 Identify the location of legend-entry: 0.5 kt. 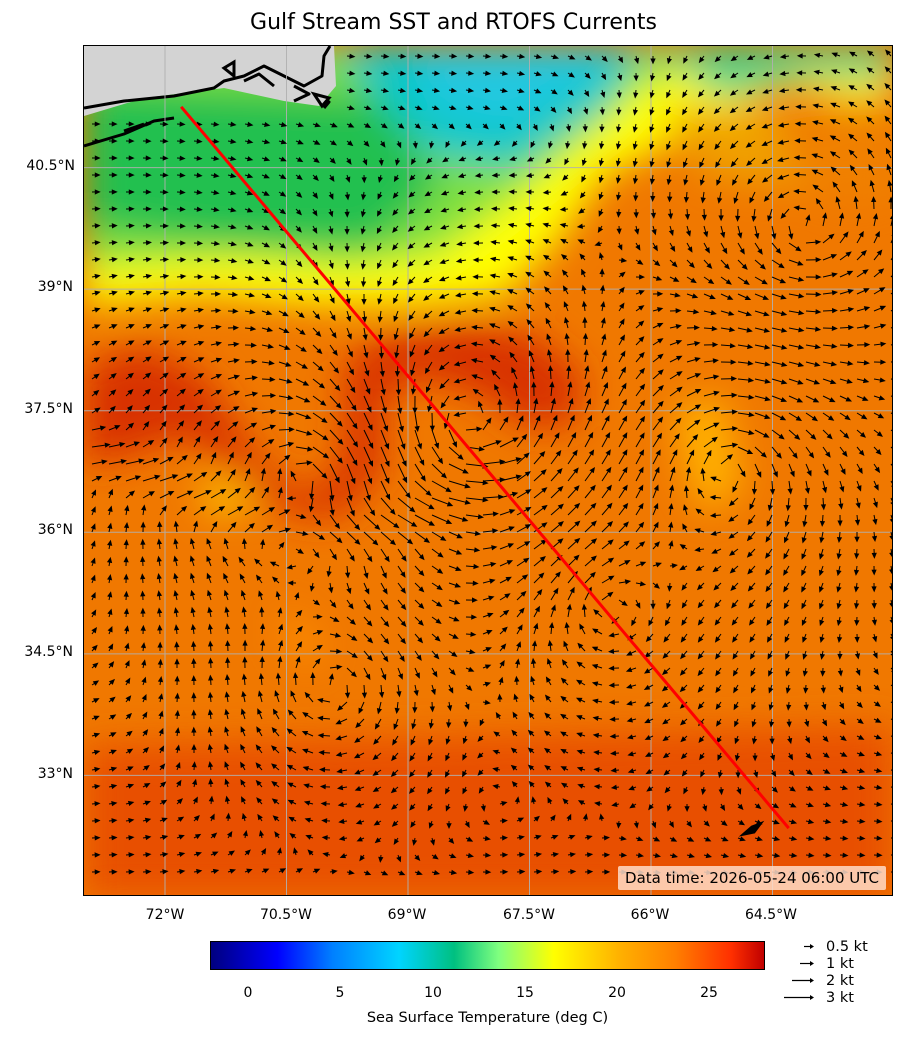
(819, 946).